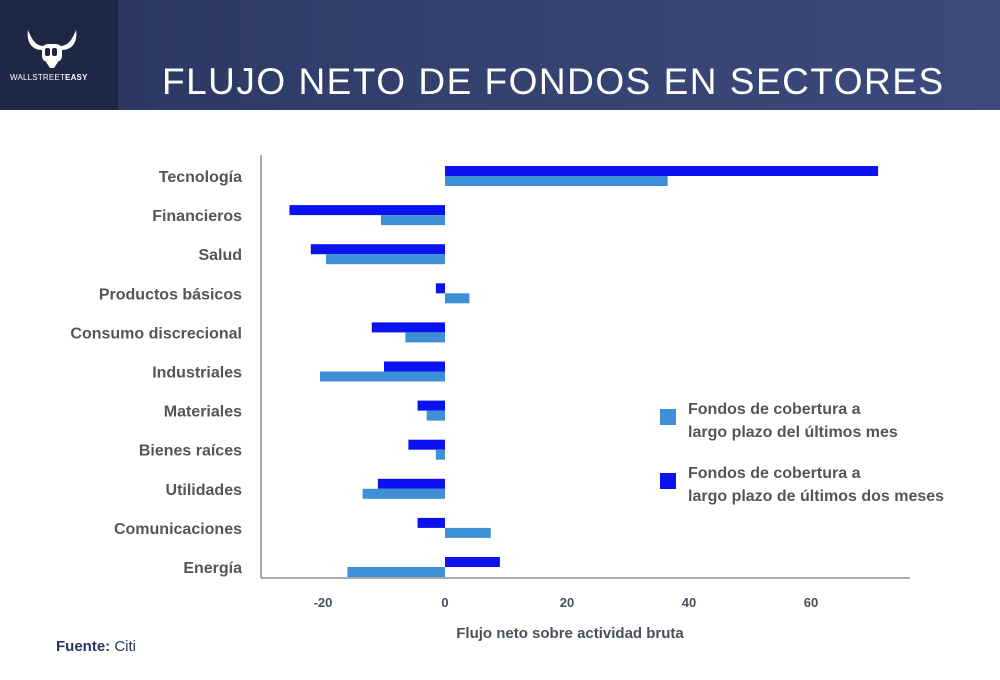  I want to click on bull-horns-icon, so click(52, 49).